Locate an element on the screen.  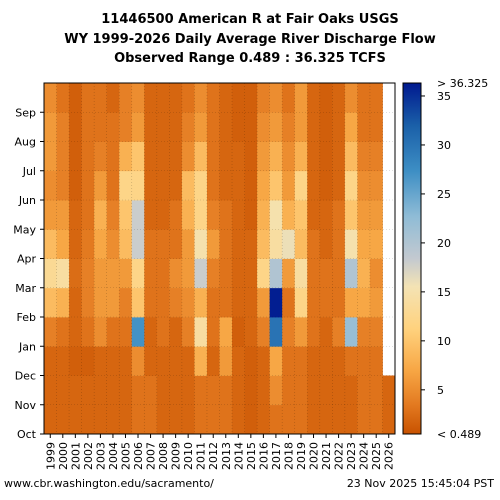
y-tick-label: May is located at coordinates (24, 229).